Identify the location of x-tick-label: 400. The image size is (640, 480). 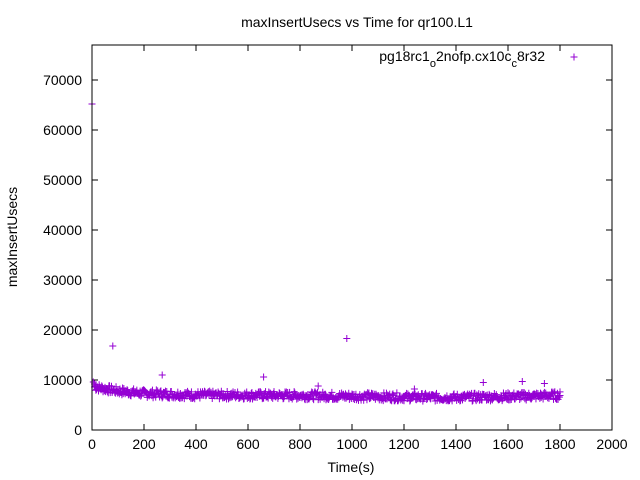
(196, 444).